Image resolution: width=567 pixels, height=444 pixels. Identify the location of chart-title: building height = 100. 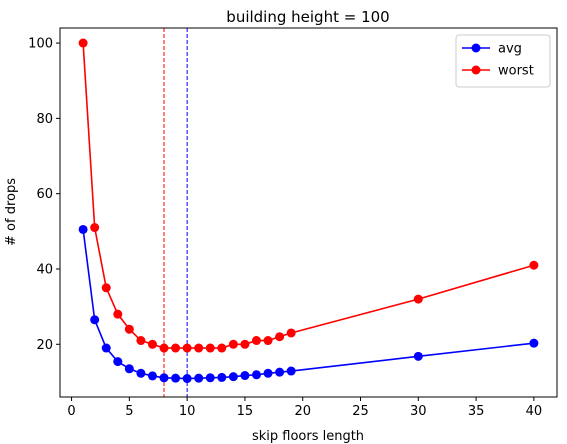
(307, 17).